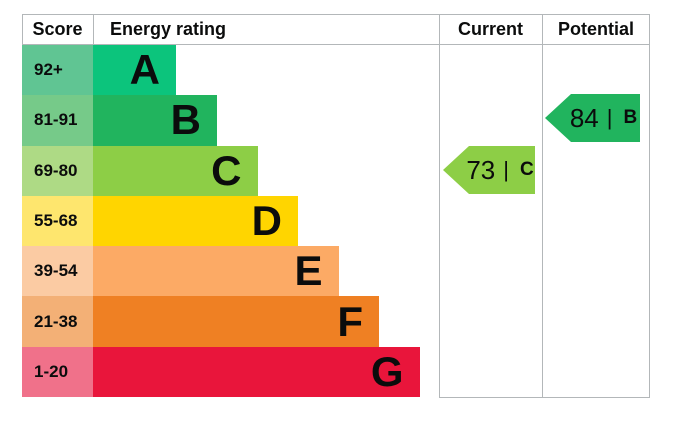 This screenshot has width=677, height=422. Describe the element at coordinates (230, 120) in the screenshot. I see `band-row-b: 81-91 B` at that location.